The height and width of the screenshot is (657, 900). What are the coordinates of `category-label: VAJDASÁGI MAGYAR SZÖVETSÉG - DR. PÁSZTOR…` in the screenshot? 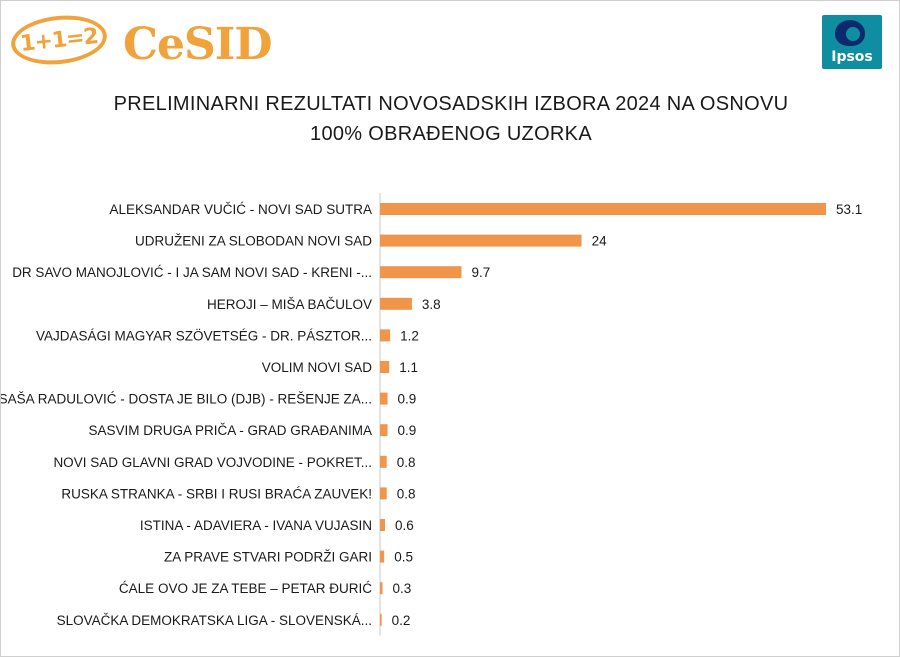 It's located at (204, 335).